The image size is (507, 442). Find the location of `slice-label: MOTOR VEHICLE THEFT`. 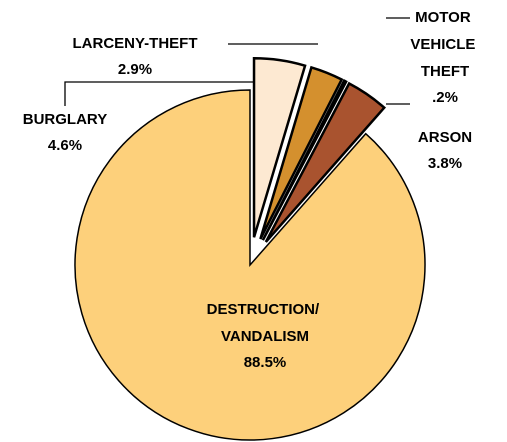

slice-label: MOTOR VEHICLE THEFT is located at coordinates (444, 44).